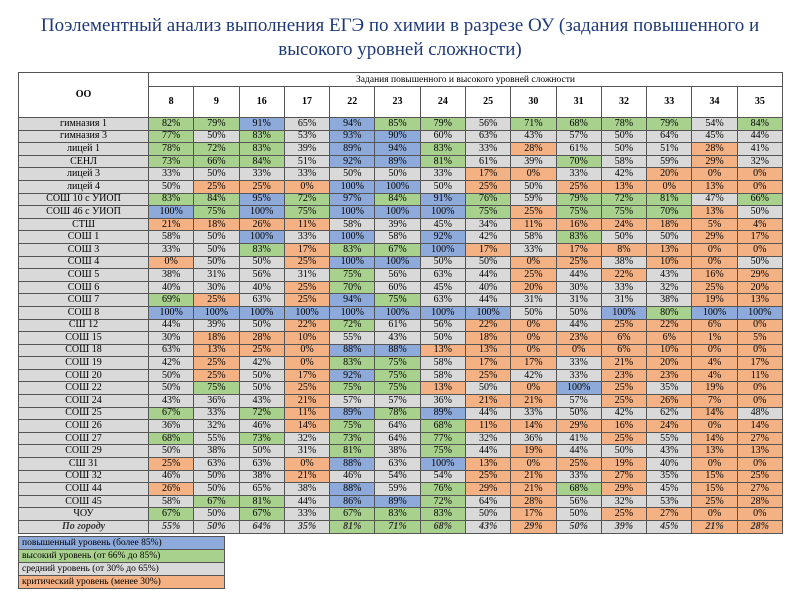 The image size is (800, 600). What do you see at coordinates (488, 325) in the screenshot?
I see `score-cell: 22%` at bounding box center [488, 325].